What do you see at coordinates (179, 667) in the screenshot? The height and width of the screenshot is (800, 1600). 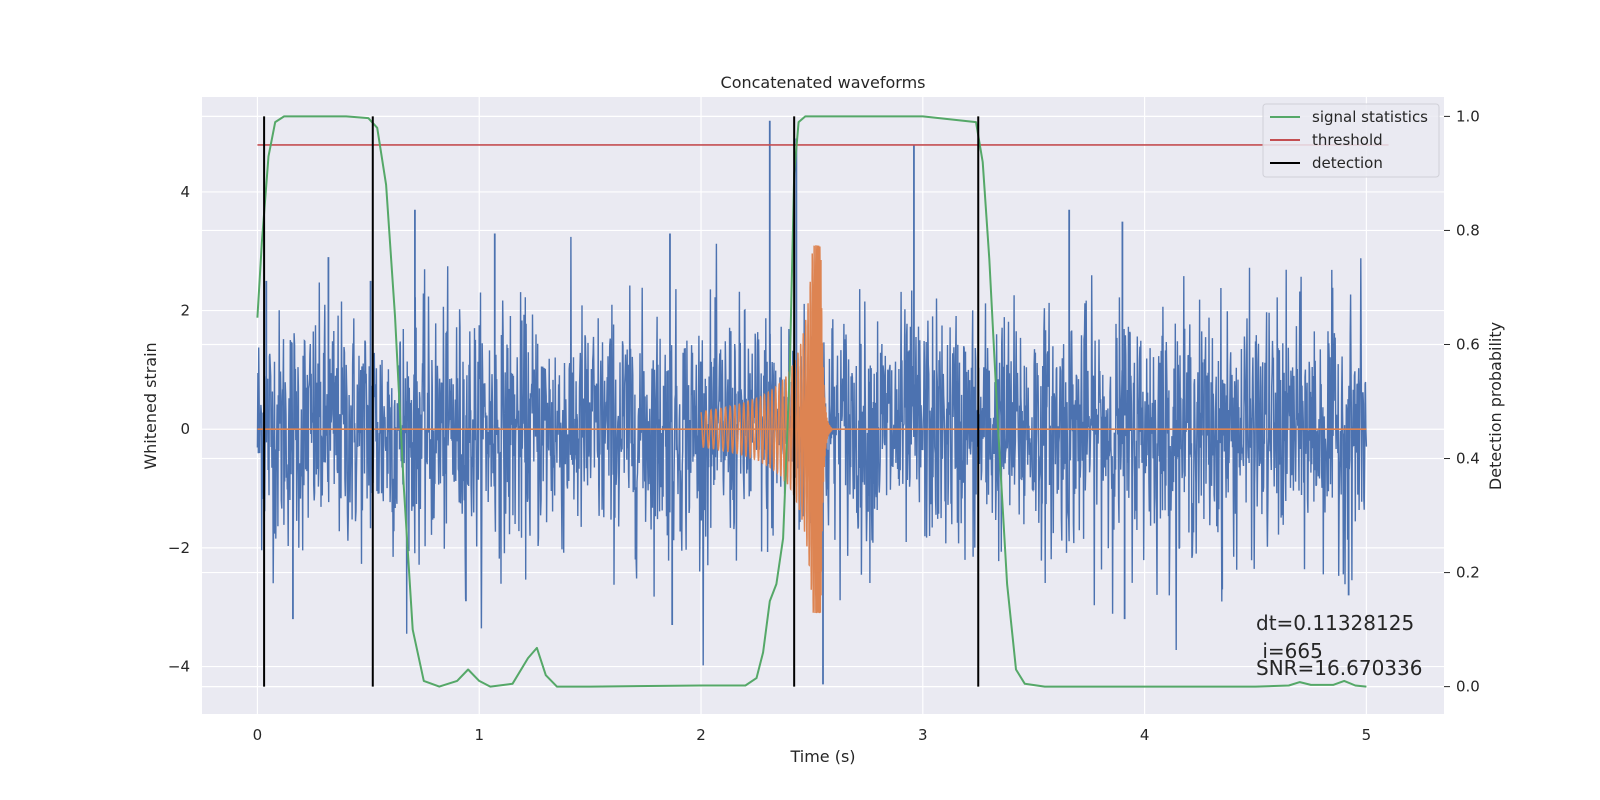 I see `y-left-tick-label: −4` at bounding box center [179, 667].